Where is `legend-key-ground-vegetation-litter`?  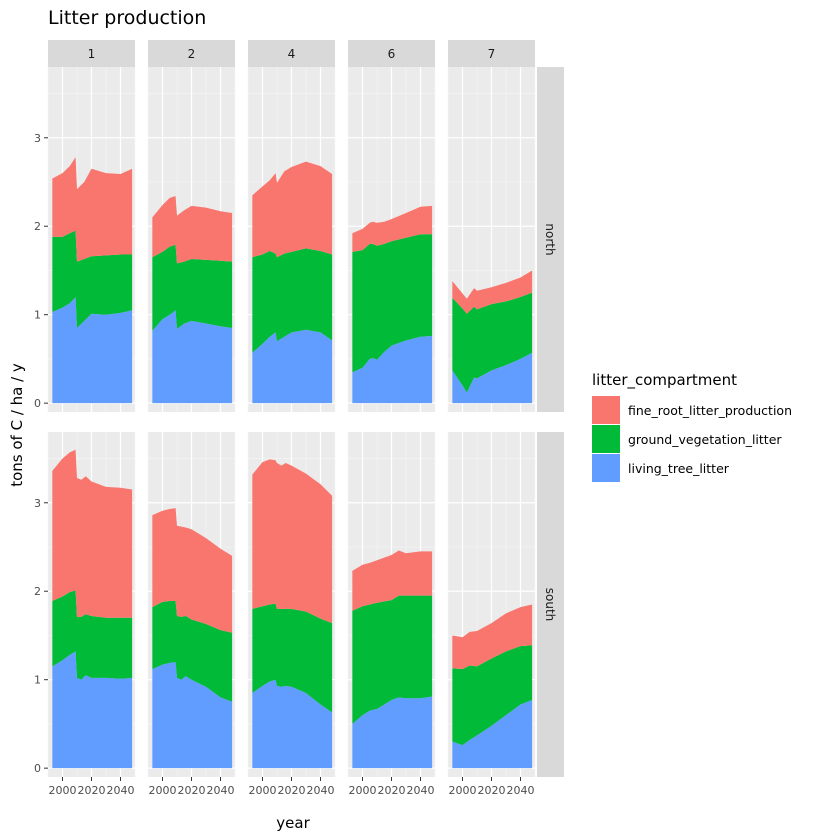 legend-key-ground-vegetation-litter is located at coordinates (606, 439).